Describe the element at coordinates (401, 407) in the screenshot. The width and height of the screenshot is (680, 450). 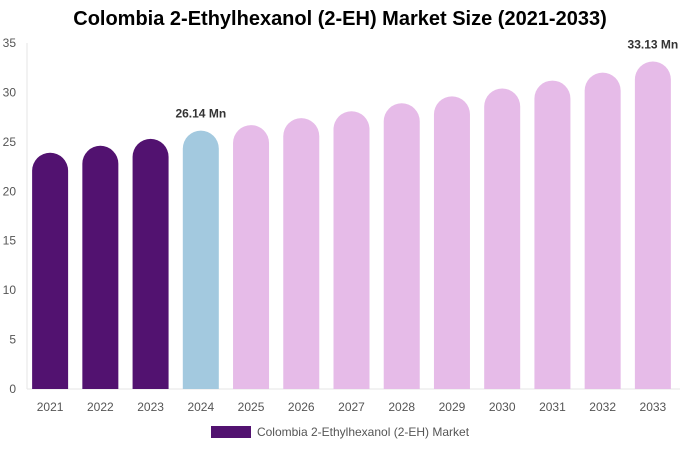
I see `x-tick-label: 2028` at that location.